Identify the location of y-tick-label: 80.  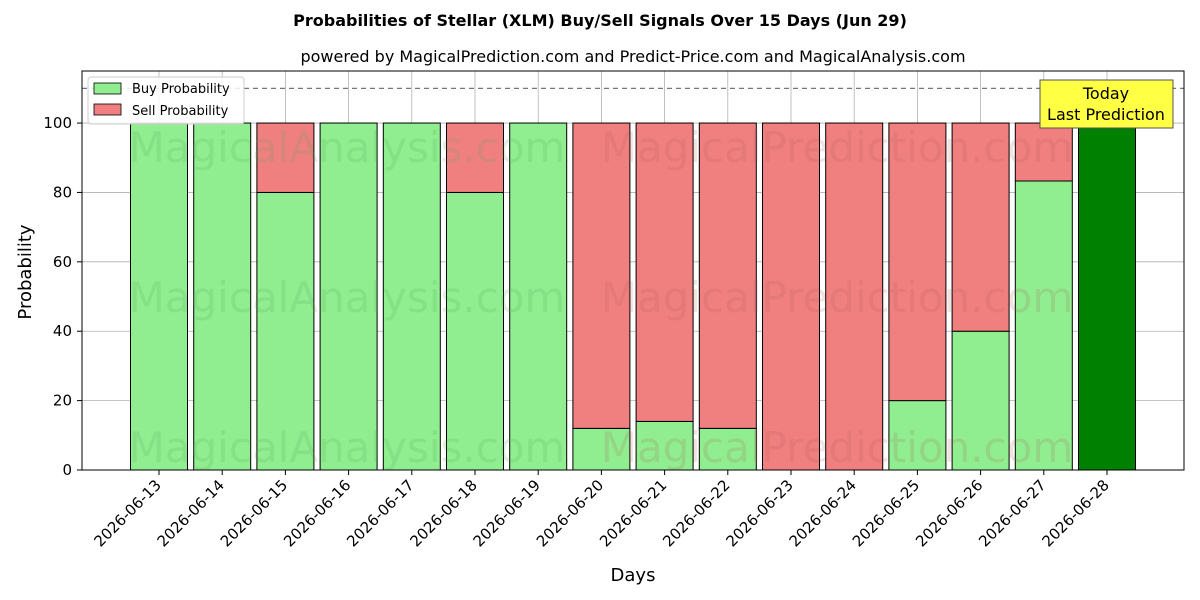
(62, 192).